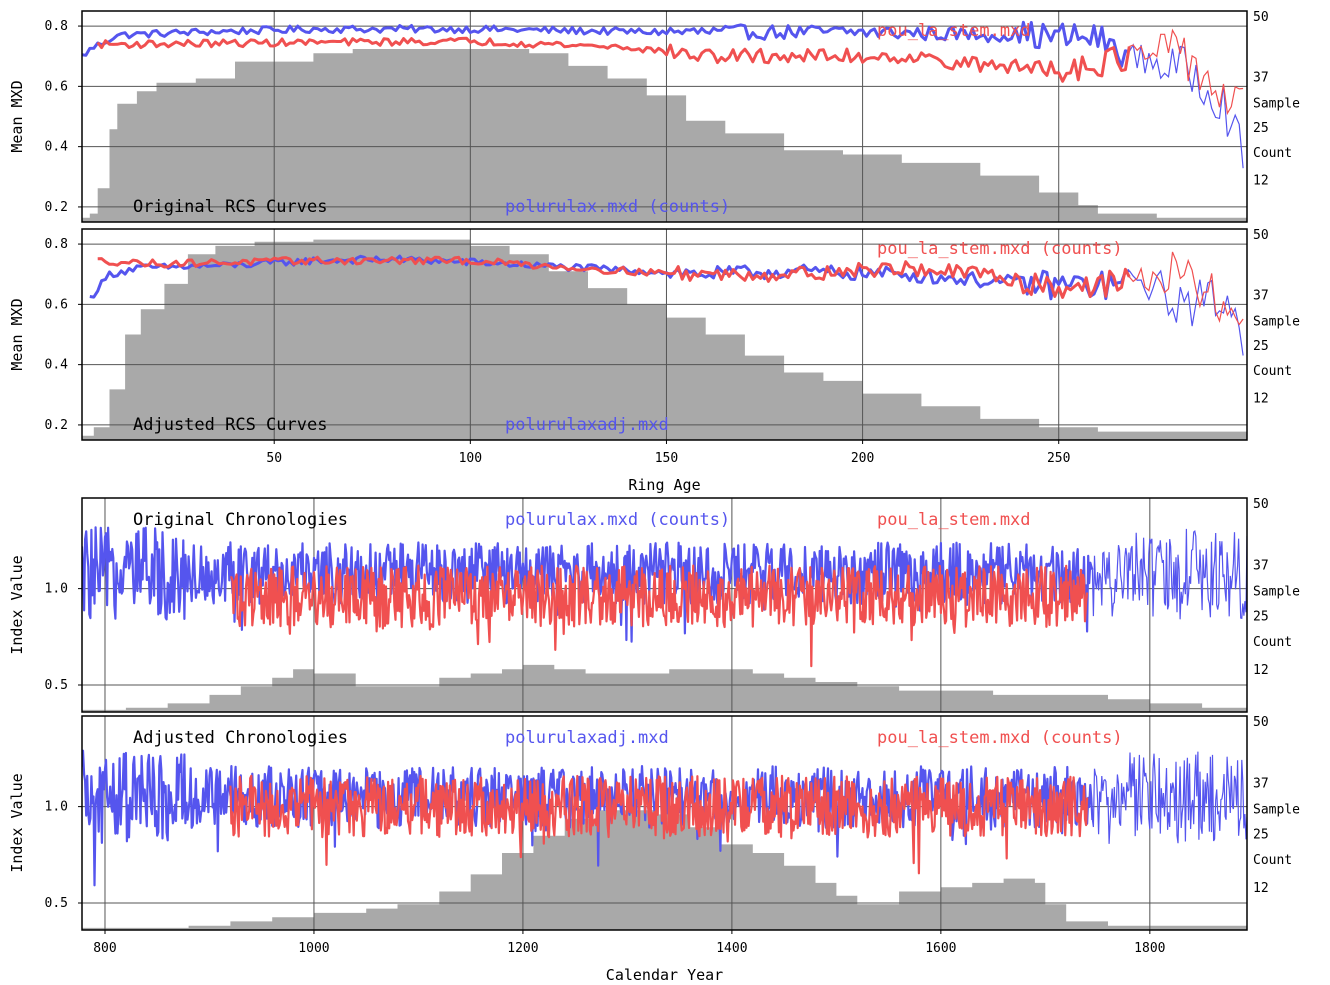 This screenshot has width=1330, height=985. What do you see at coordinates (666, 458) in the screenshot?
I see `x-tick-label: 150` at bounding box center [666, 458].